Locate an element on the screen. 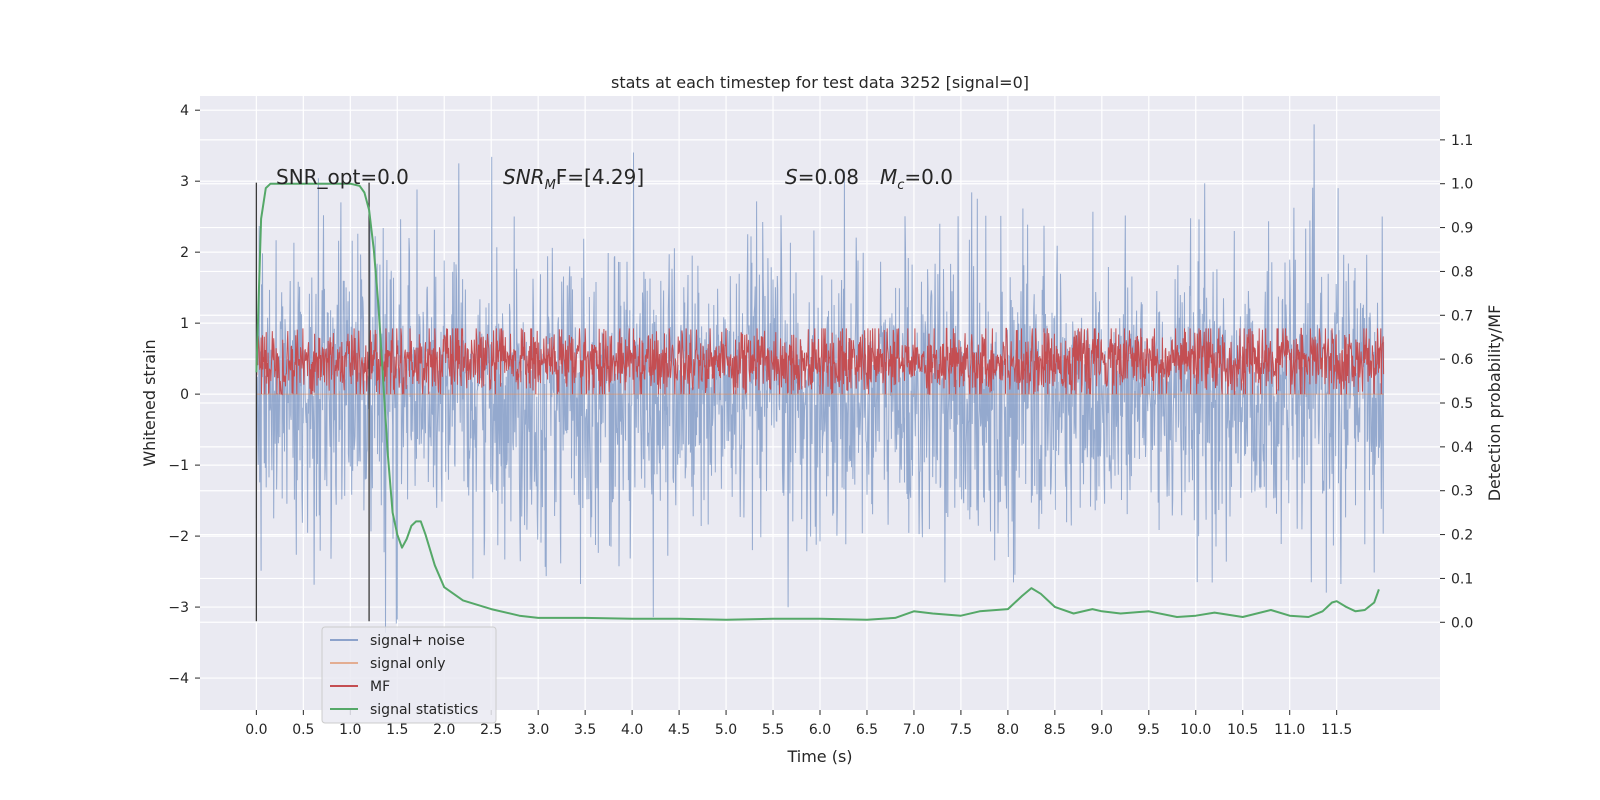 The width and height of the screenshot is (1600, 800). y-left-tick-label: 4 is located at coordinates (184, 111).